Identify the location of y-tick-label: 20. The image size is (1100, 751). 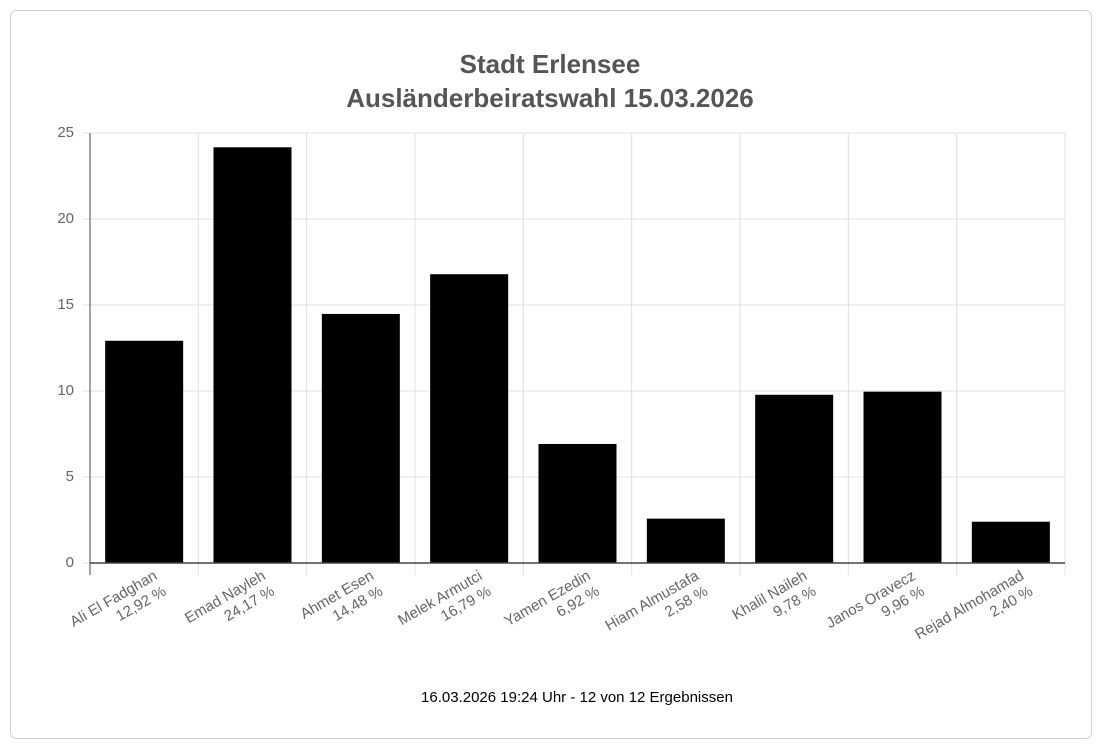
(65, 218).